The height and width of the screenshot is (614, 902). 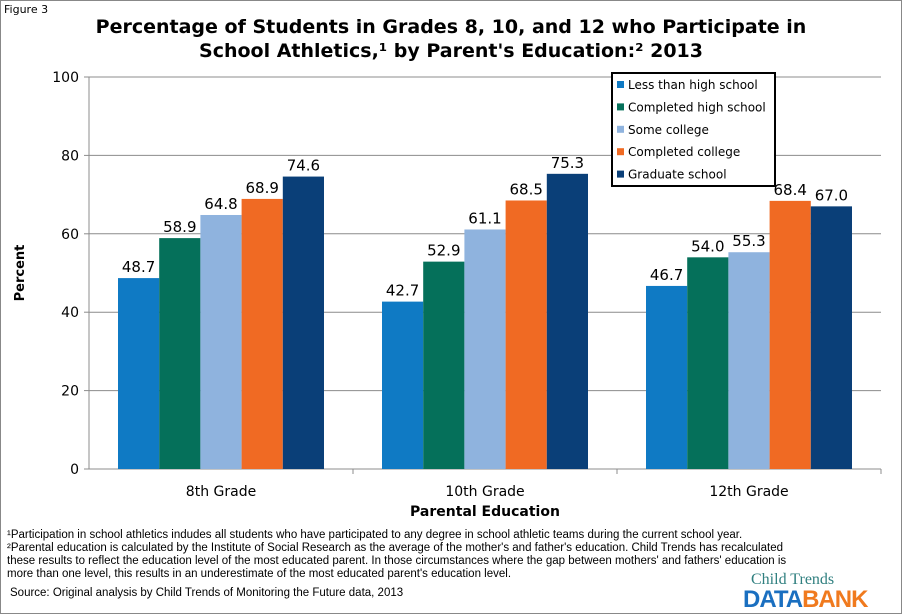 What do you see at coordinates (26, 9) in the screenshot?
I see `figure-label: Figure 3` at bounding box center [26, 9].